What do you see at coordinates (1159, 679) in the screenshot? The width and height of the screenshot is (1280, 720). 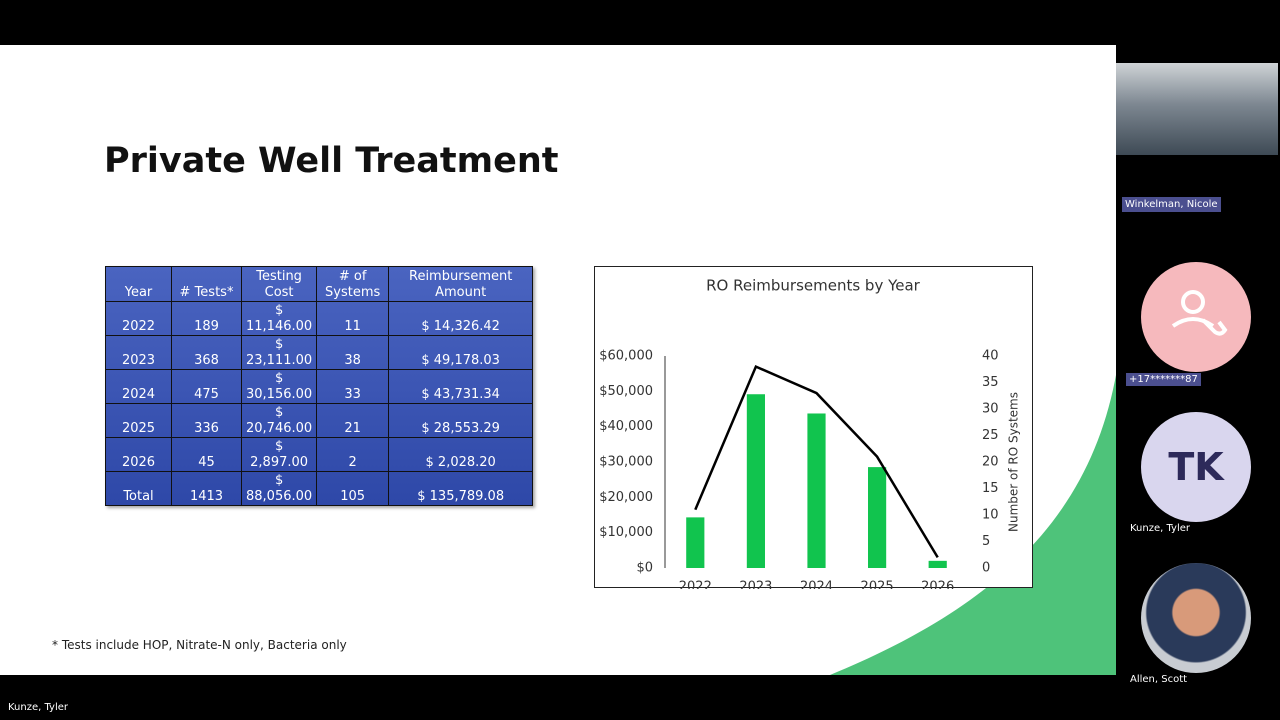 I see `participant-label: Allen, Scott` at bounding box center [1159, 679].